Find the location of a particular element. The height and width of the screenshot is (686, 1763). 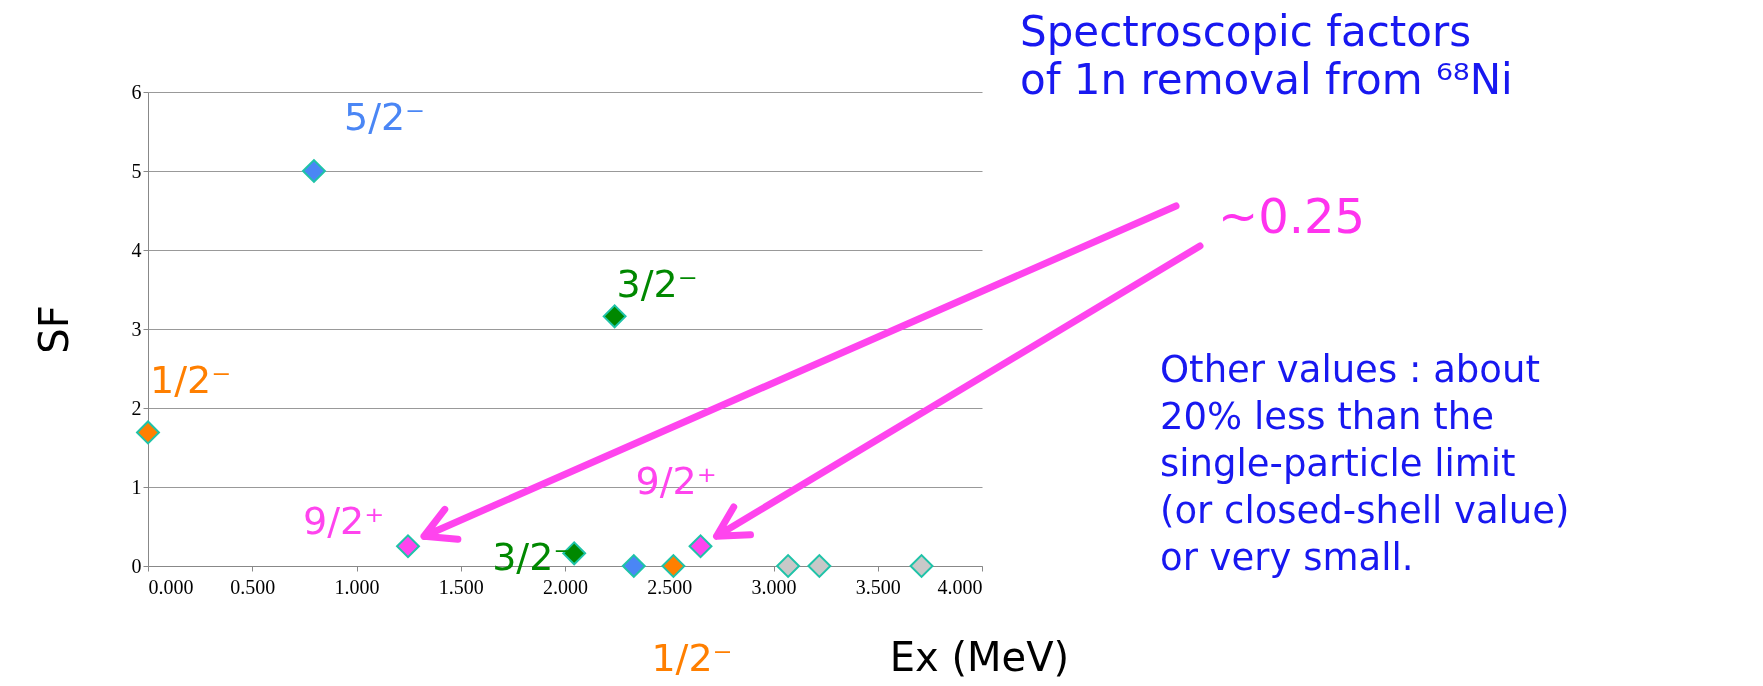

x-axis-title: Ex (MeV) is located at coordinates (979, 656).